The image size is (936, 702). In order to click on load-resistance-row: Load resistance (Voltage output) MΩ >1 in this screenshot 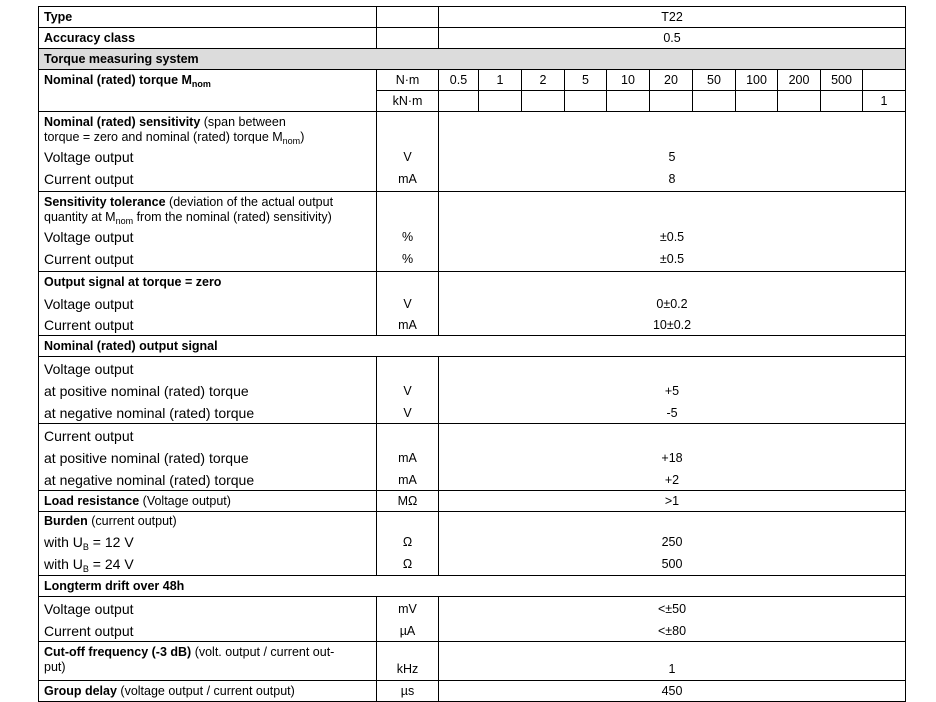, I will do `click(472, 501)`.